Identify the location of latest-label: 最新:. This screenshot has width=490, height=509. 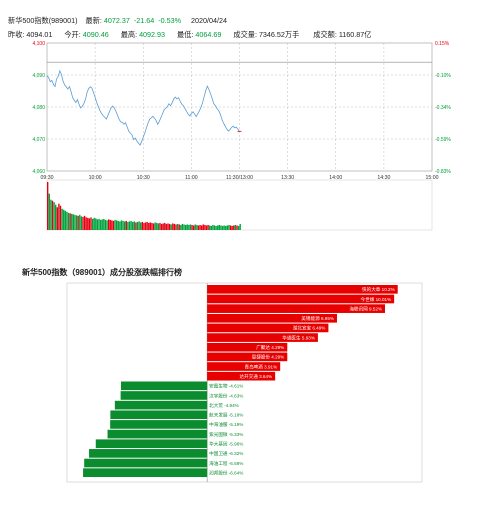
(93, 20).